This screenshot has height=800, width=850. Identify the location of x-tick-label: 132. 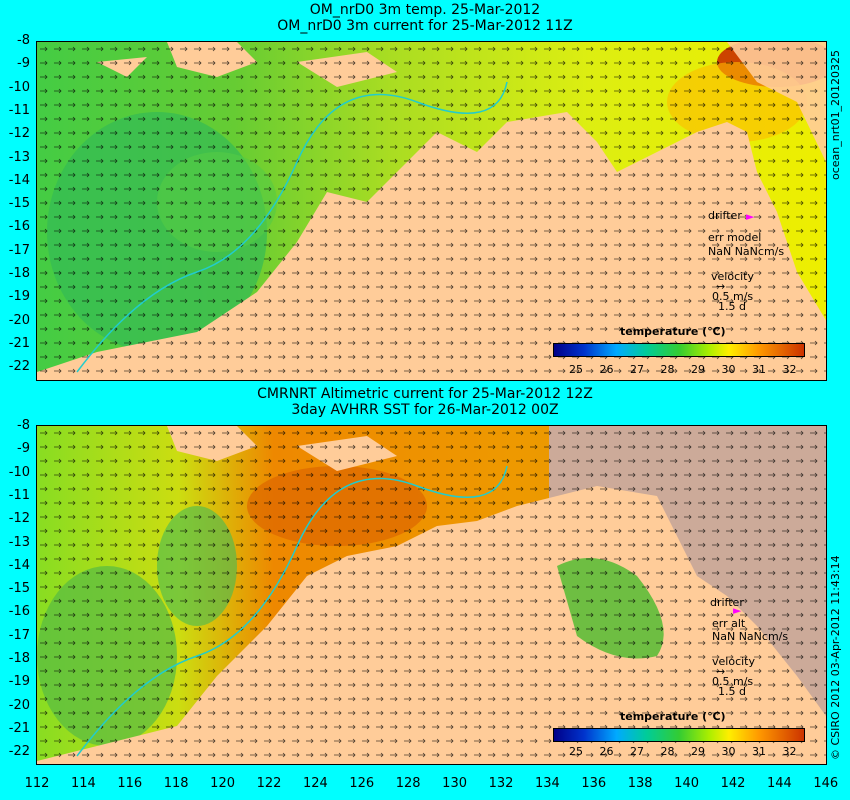
(501, 783).